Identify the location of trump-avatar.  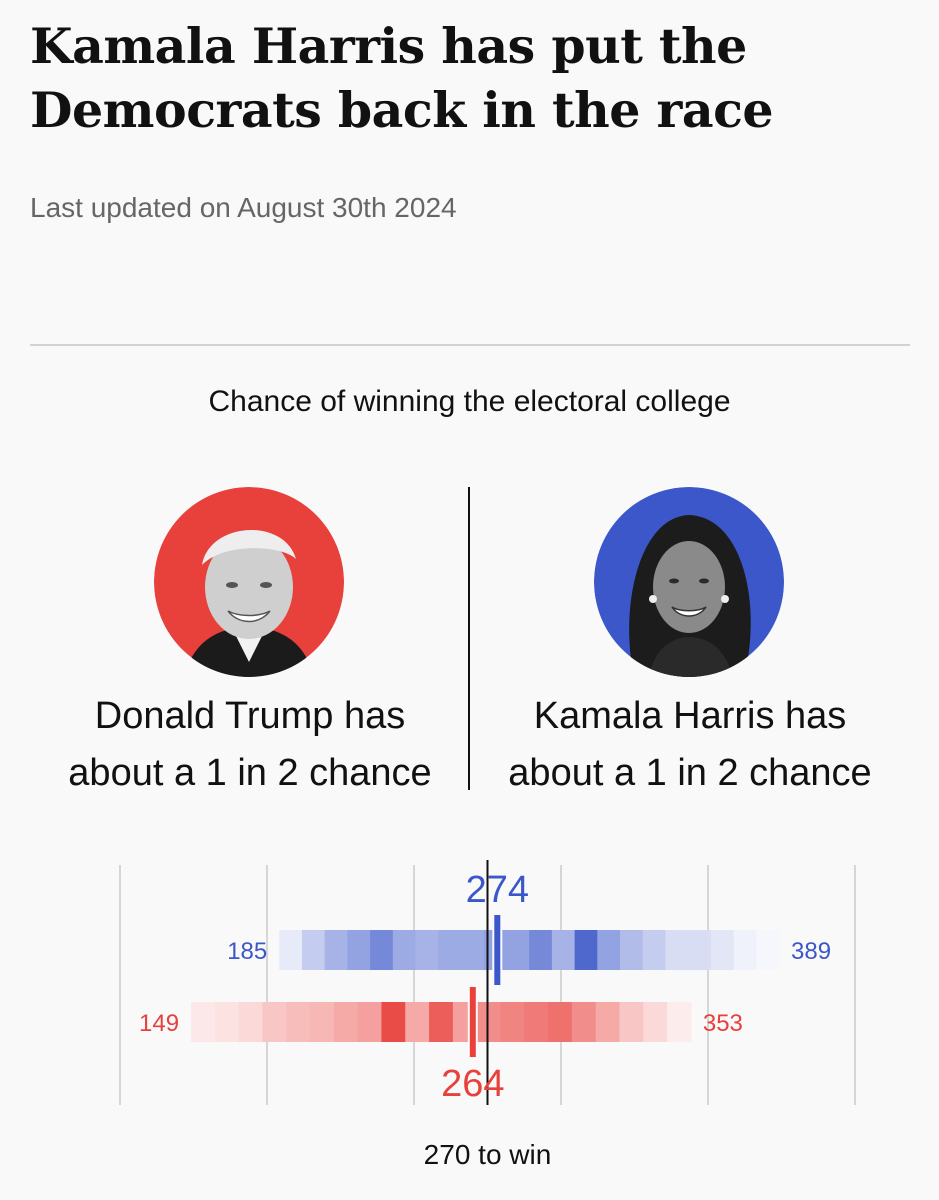
(249, 582).